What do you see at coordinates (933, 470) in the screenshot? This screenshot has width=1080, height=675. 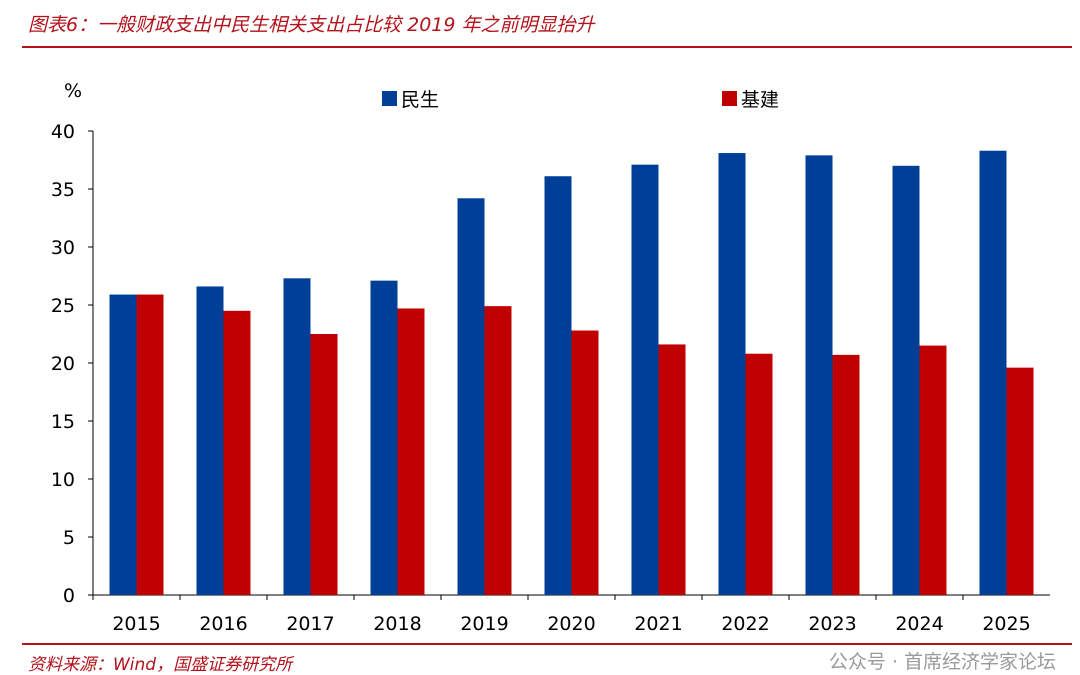 I see `bar-基建-2024` at bounding box center [933, 470].